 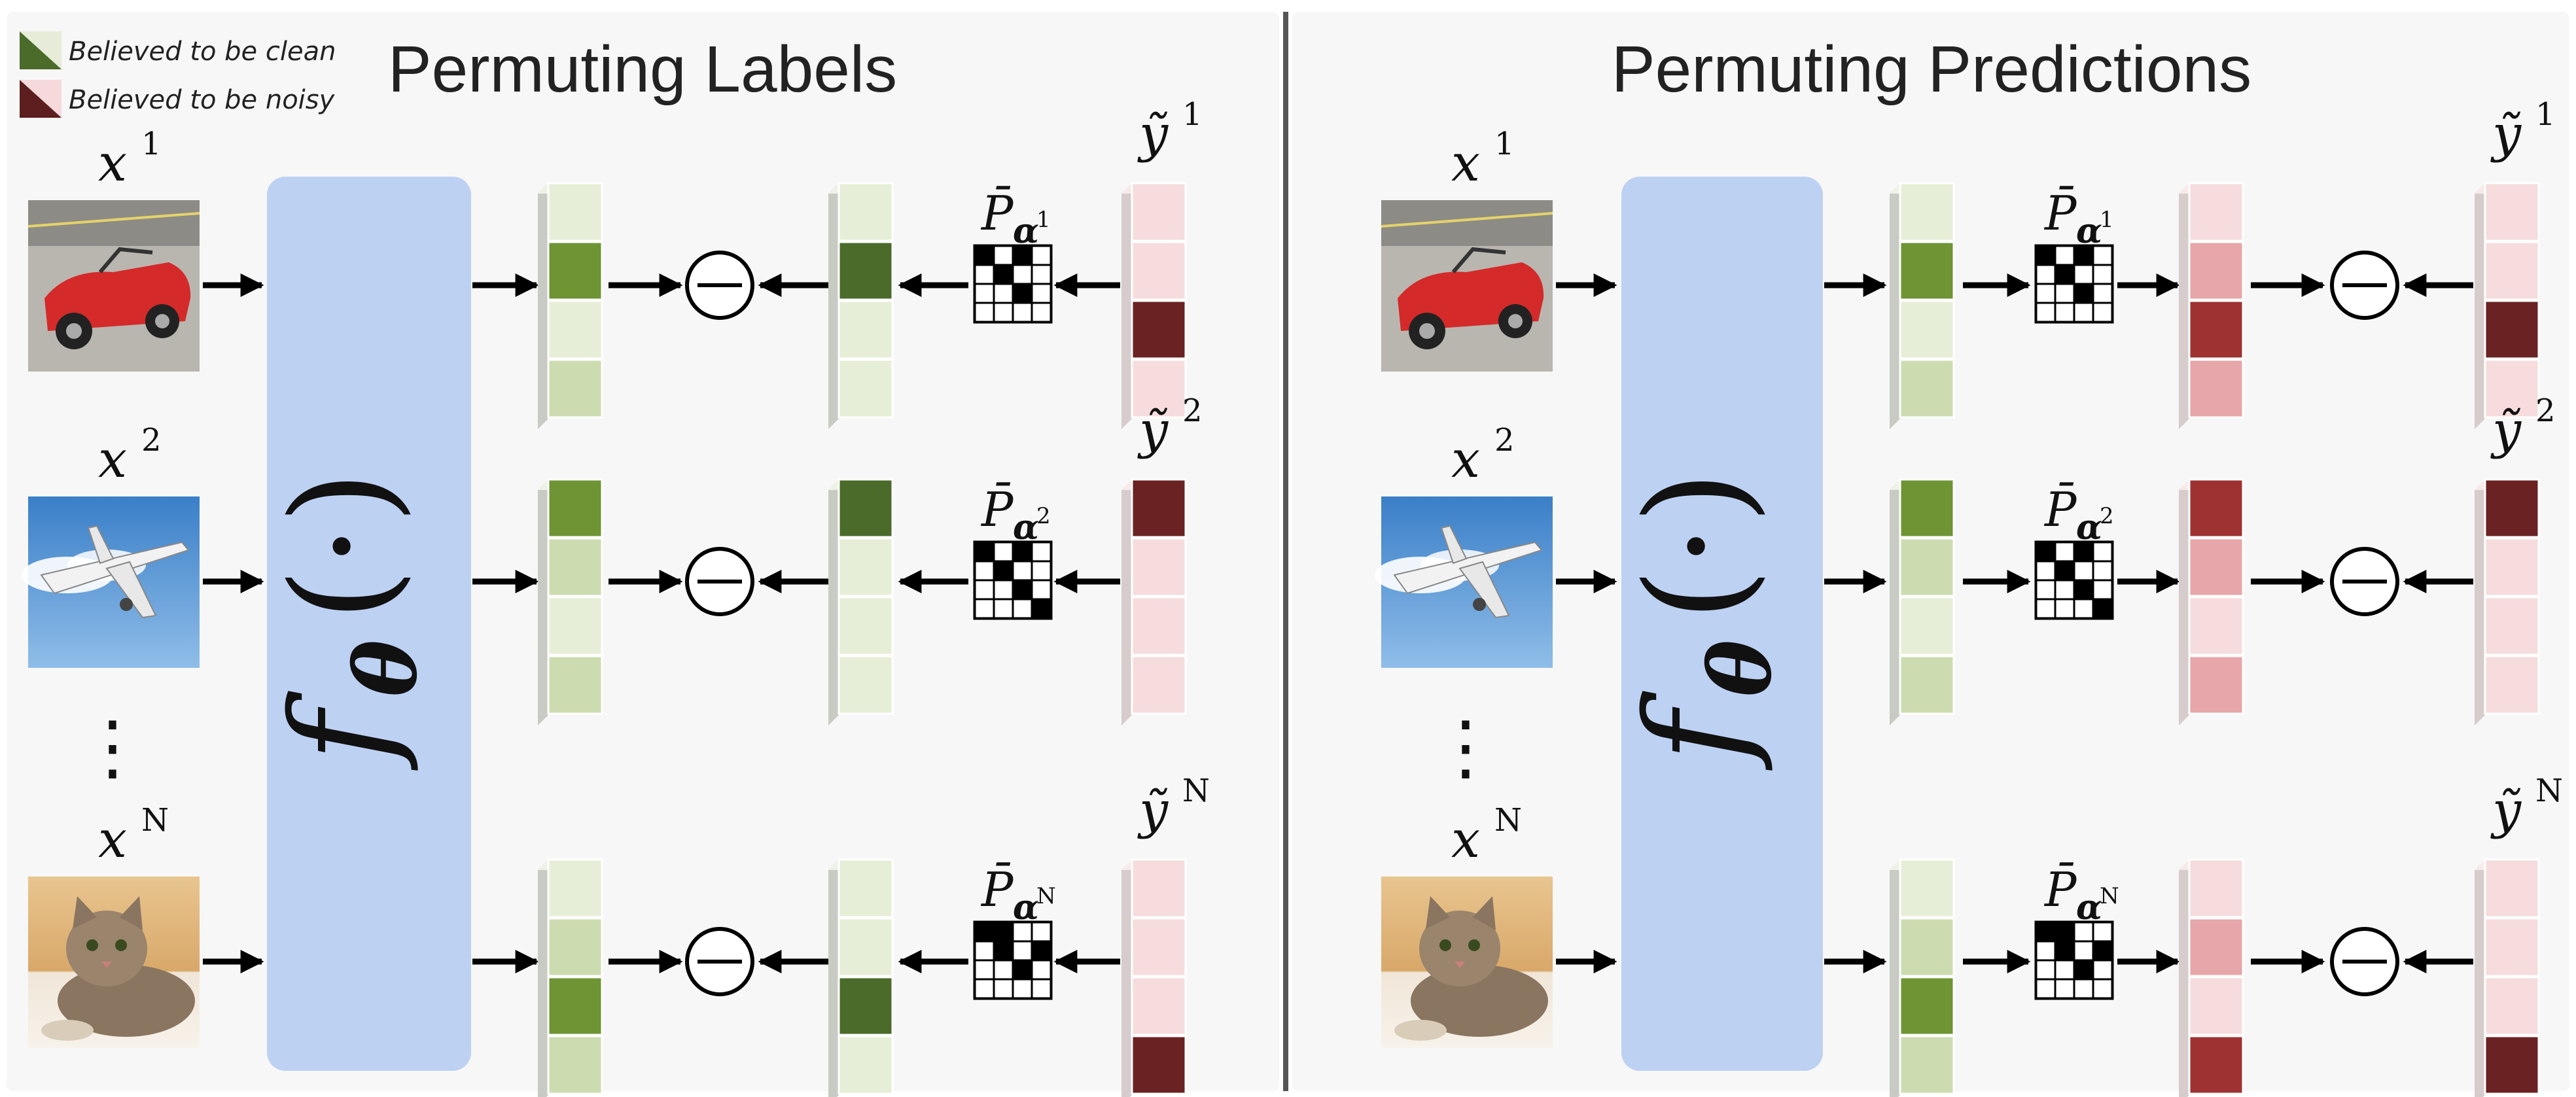 I want to click on left-row-2-y-label-base: ỹ, so click(x=1153, y=810).